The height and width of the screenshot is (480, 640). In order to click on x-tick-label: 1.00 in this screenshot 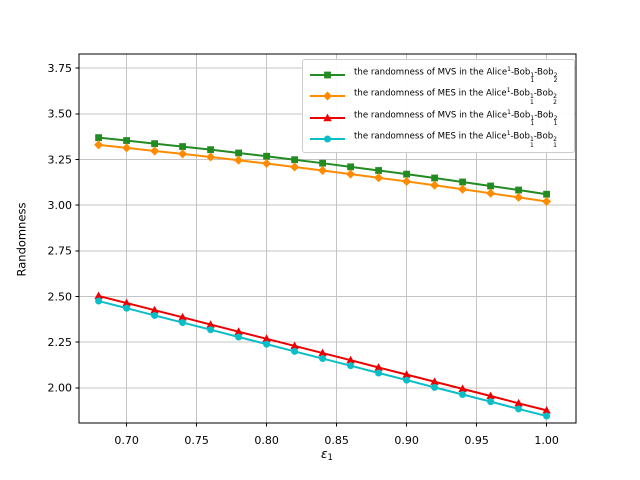, I will do `click(546, 440)`.